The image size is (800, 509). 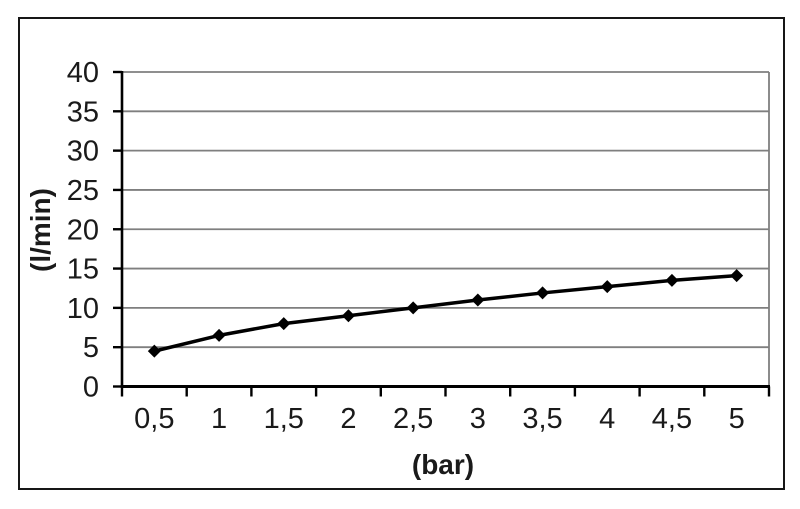 What do you see at coordinates (83, 191) in the screenshot?
I see `y-tick-label: 25` at bounding box center [83, 191].